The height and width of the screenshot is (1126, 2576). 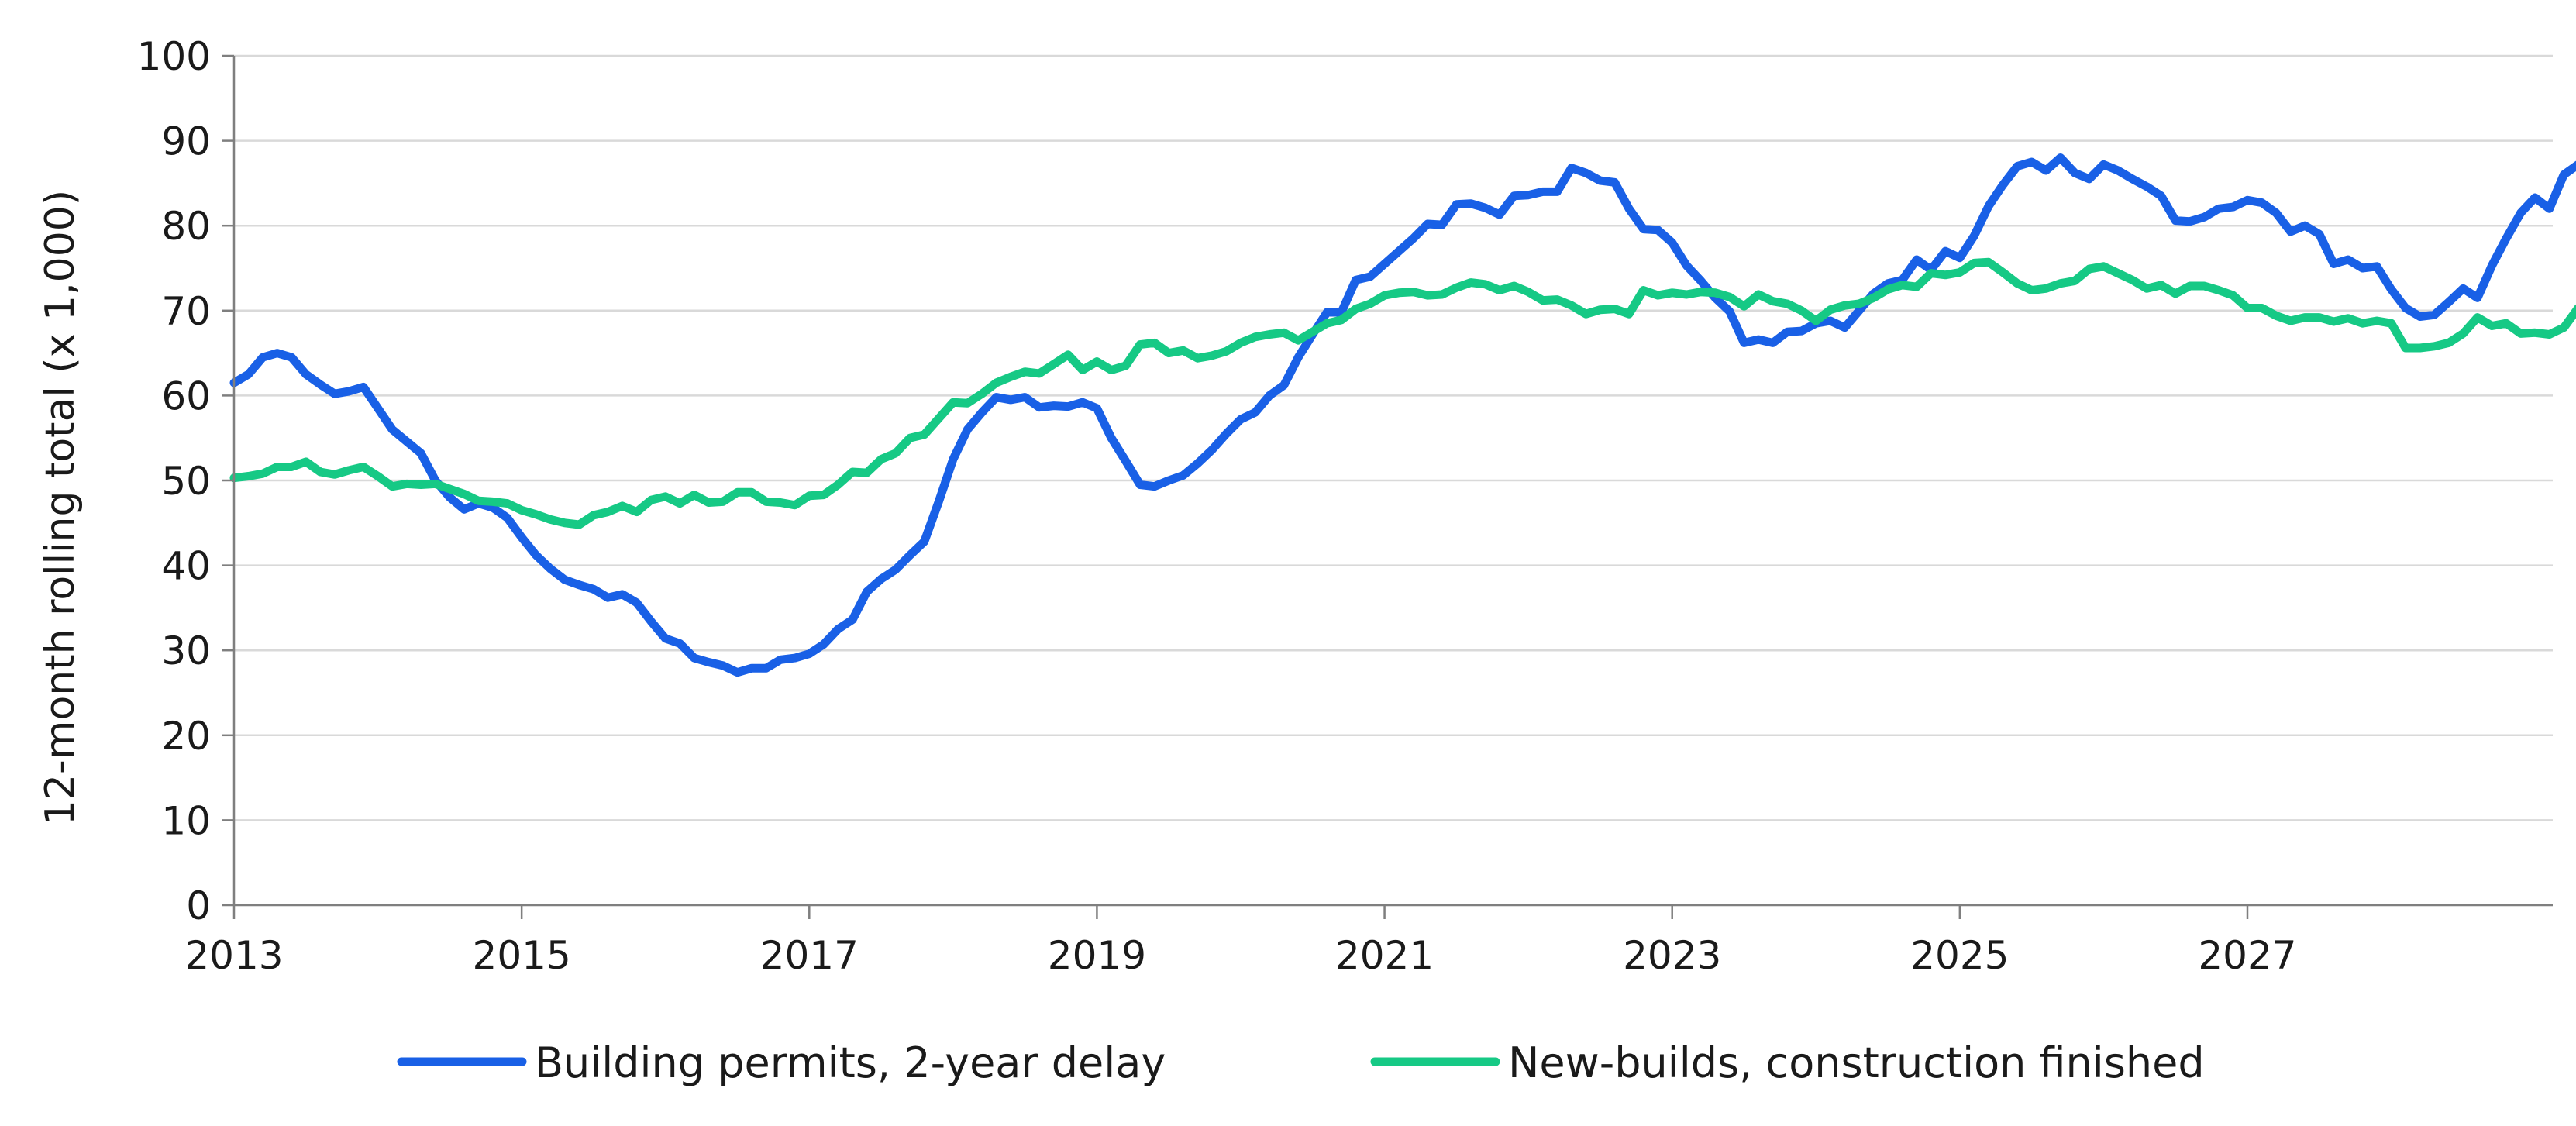 What do you see at coordinates (186, 311) in the screenshot?
I see `y-tick-label-70: 70` at bounding box center [186, 311].